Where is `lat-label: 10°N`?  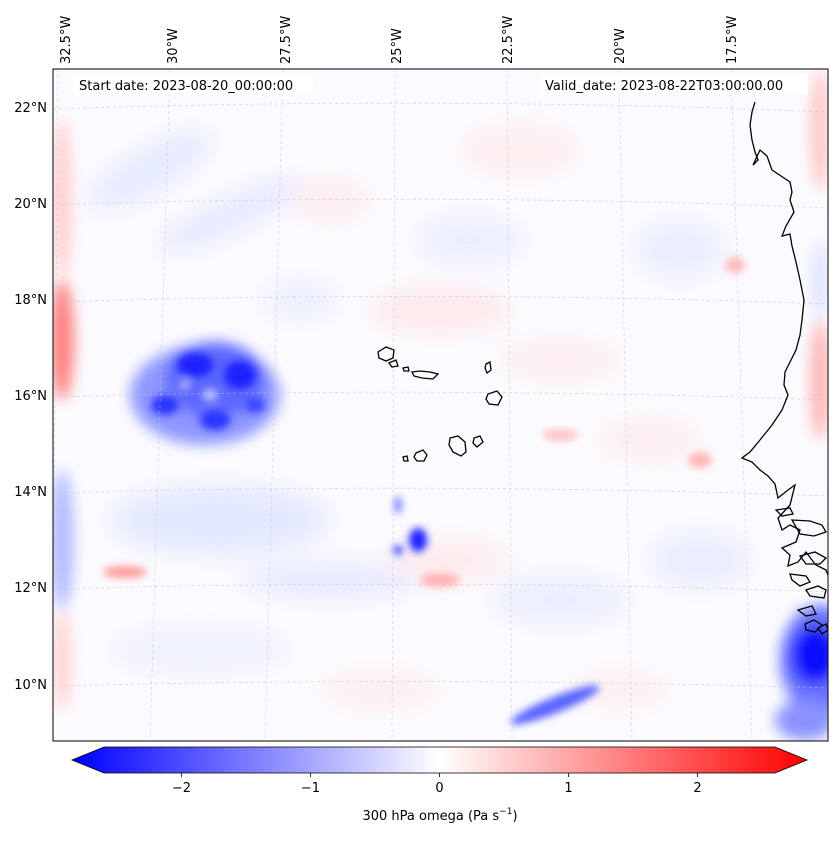 lat-label: 10°N is located at coordinates (30, 685).